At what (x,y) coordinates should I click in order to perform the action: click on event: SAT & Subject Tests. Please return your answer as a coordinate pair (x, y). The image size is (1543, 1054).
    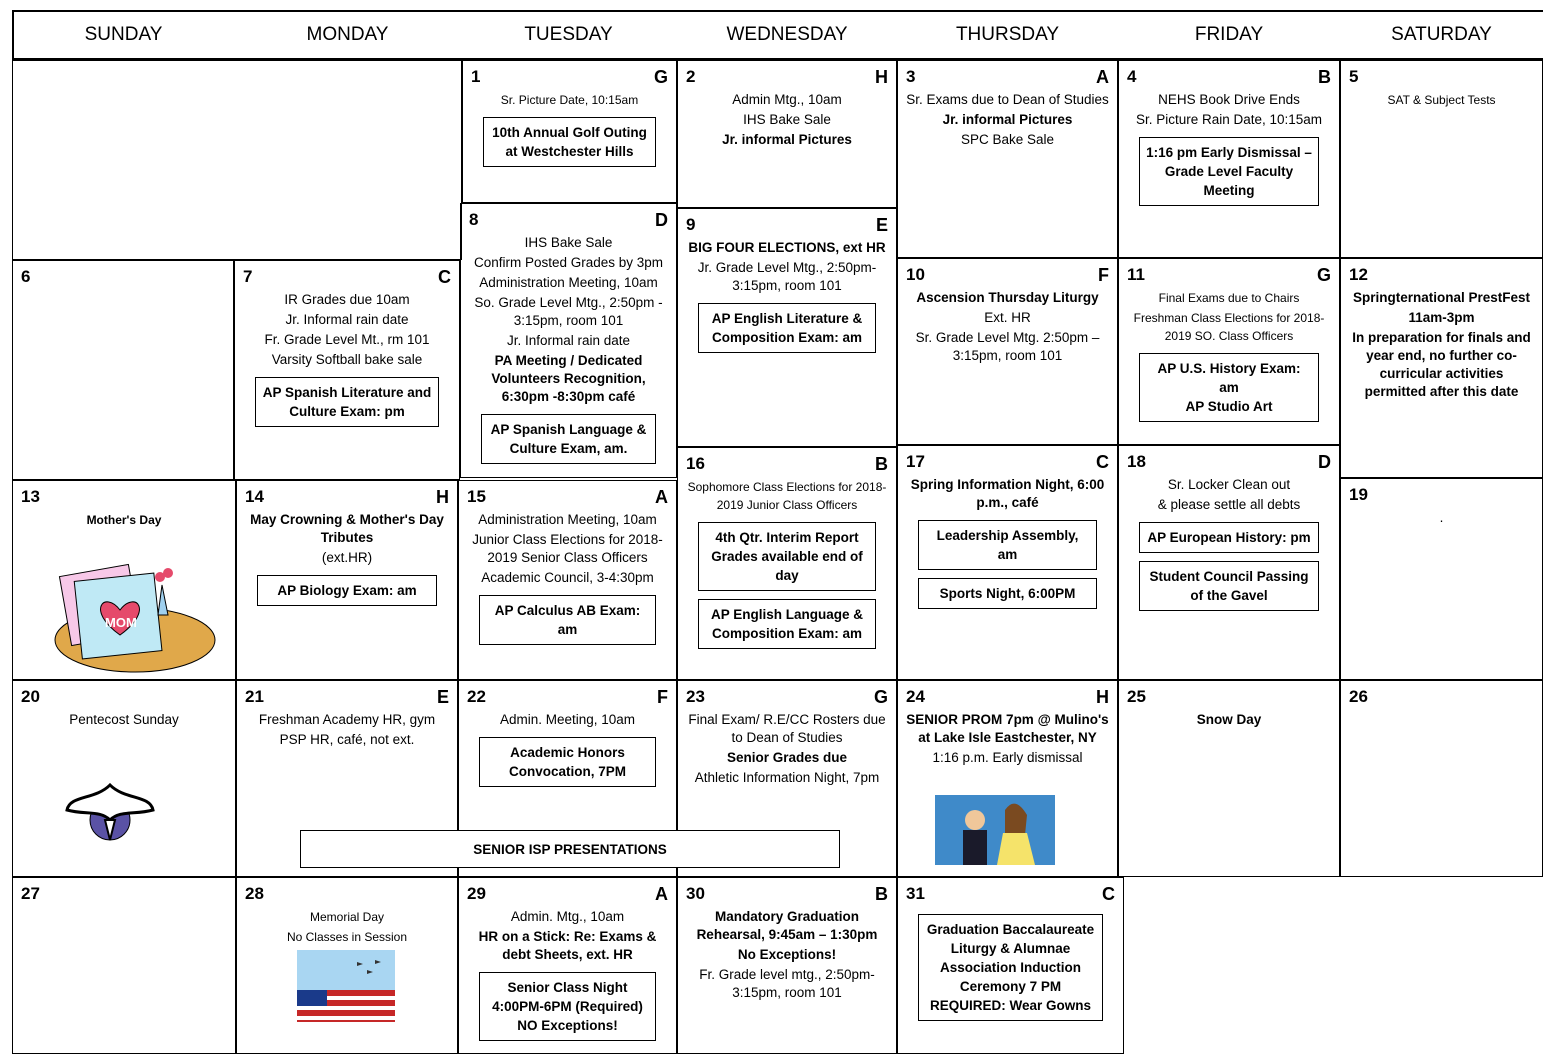
    Looking at the image, I should click on (1441, 100).